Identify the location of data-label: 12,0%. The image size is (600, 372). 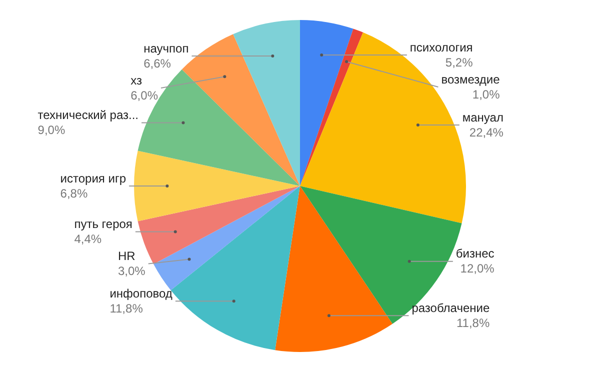
(477, 269).